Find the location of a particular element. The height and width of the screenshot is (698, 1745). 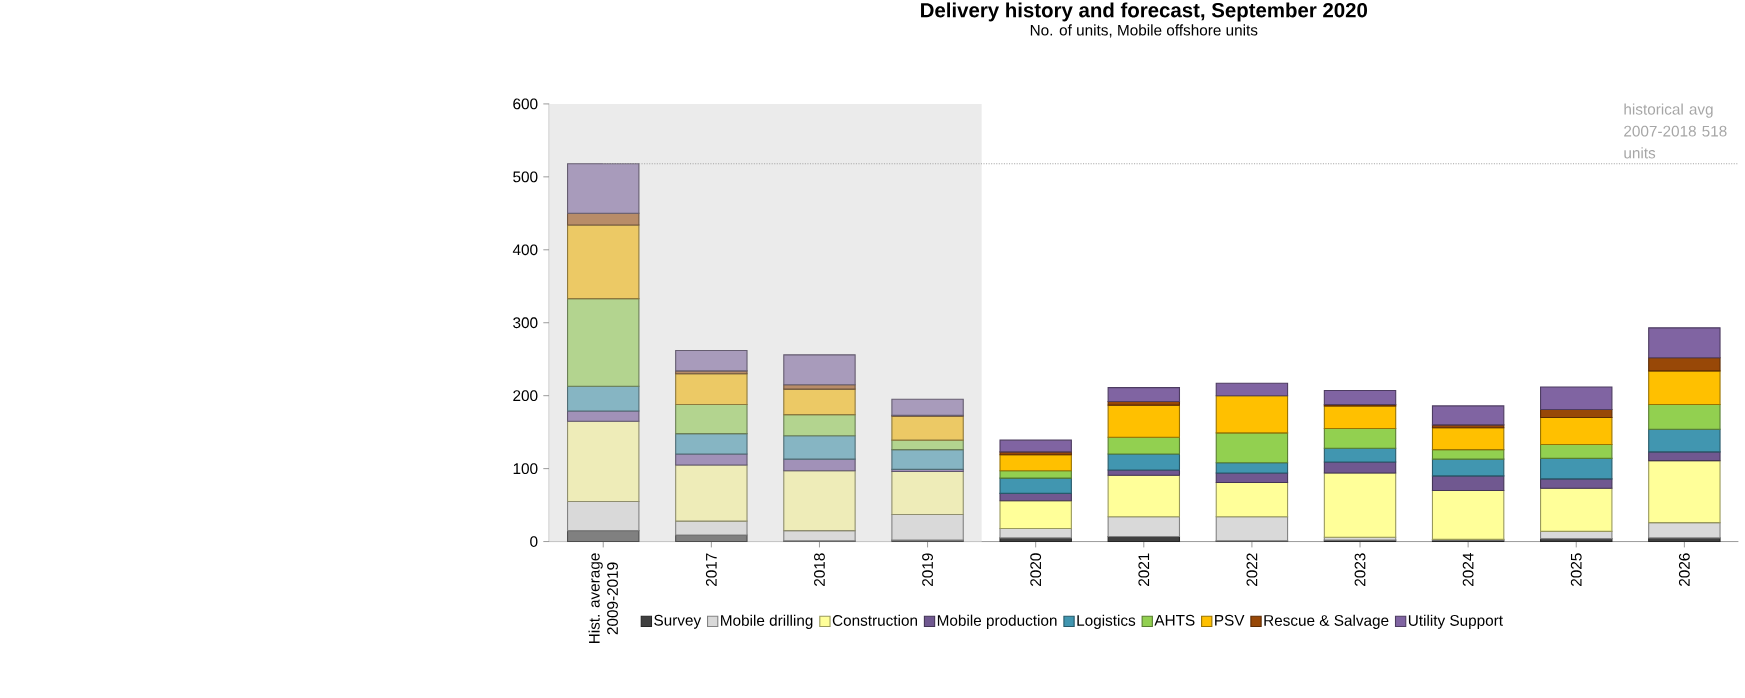

y-tick-label: 0 is located at coordinates (534, 541).